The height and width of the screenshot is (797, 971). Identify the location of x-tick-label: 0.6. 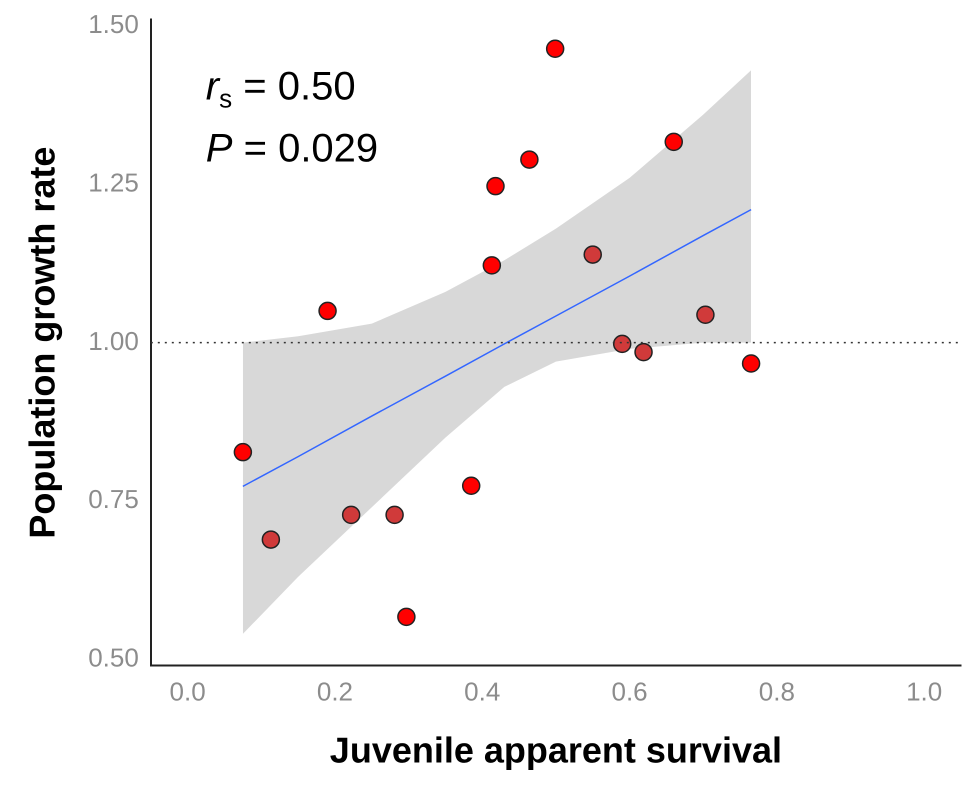
(629, 691).